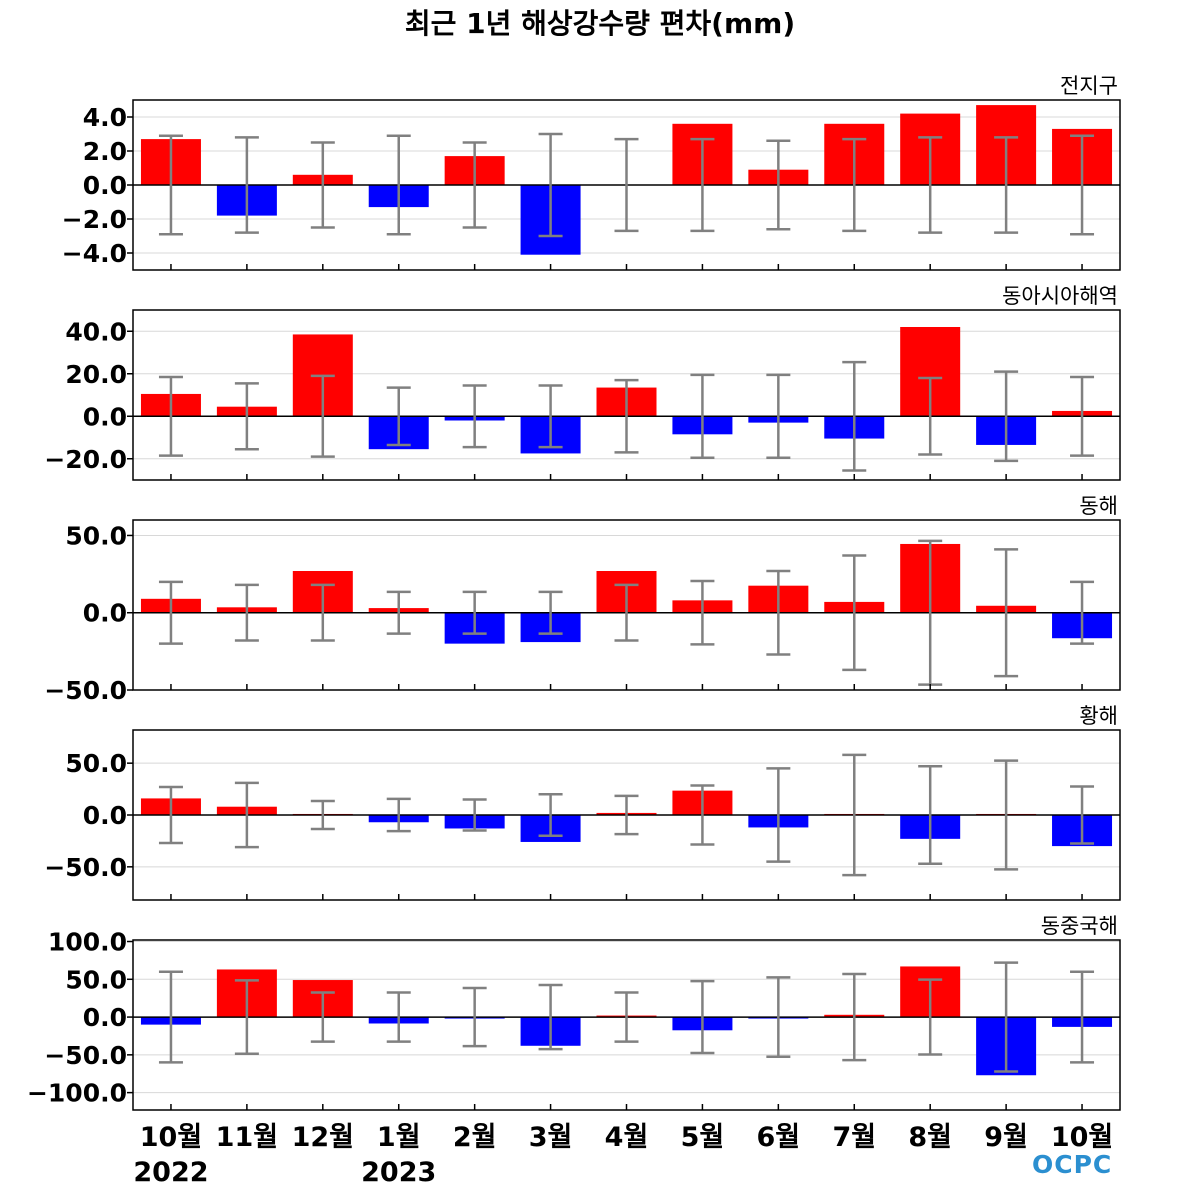 The image size is (1200, 1200). What do you see at coordinates (600, 23) in the screenshot?
I see `chart-title: 최근 1년 해상강수량 편차(mm)` at bounding box center [600, 23].